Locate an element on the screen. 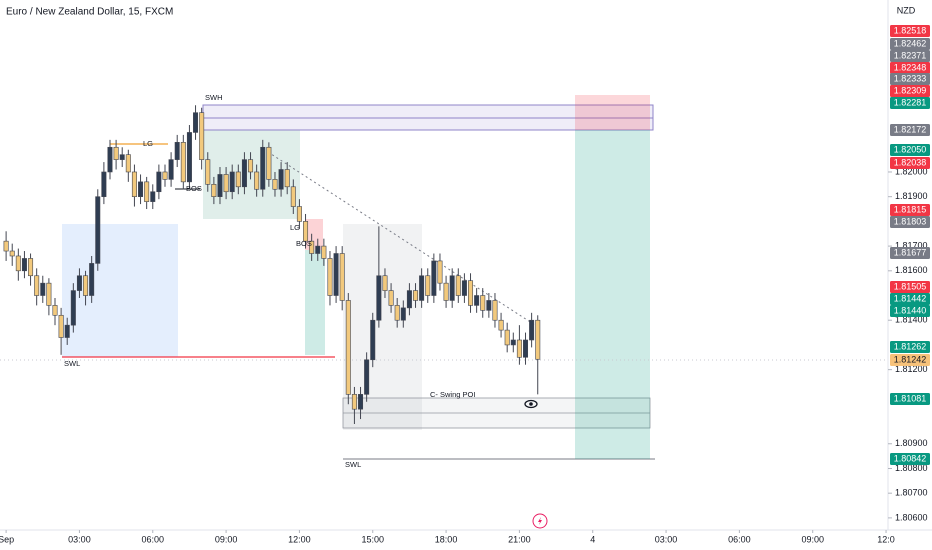 This screenshot has height=550, width=932. badge-label: 1.82518 is located at coordinates (910, 30).